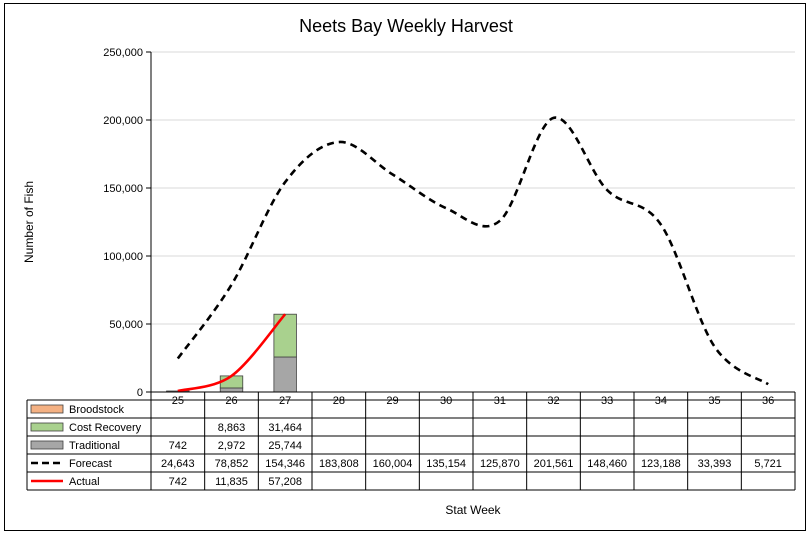 The height and width of the screenshot is (536, 812). I want to click on y-tick-label: 100,000, so click(123, 257).